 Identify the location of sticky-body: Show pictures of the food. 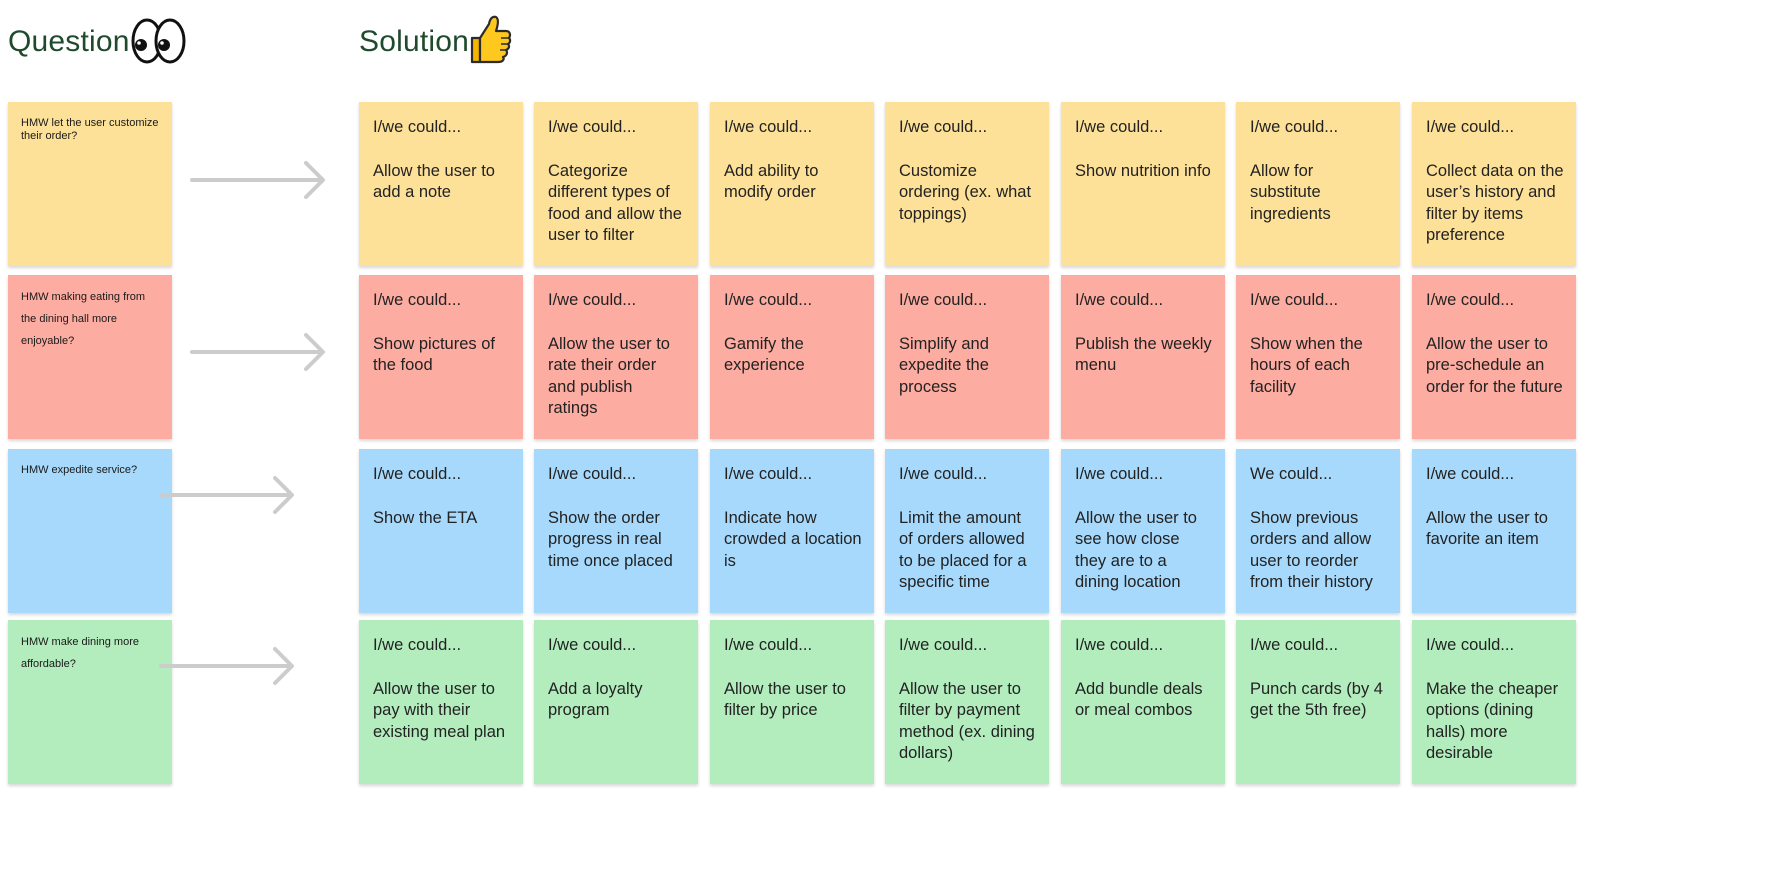
(434, 354).